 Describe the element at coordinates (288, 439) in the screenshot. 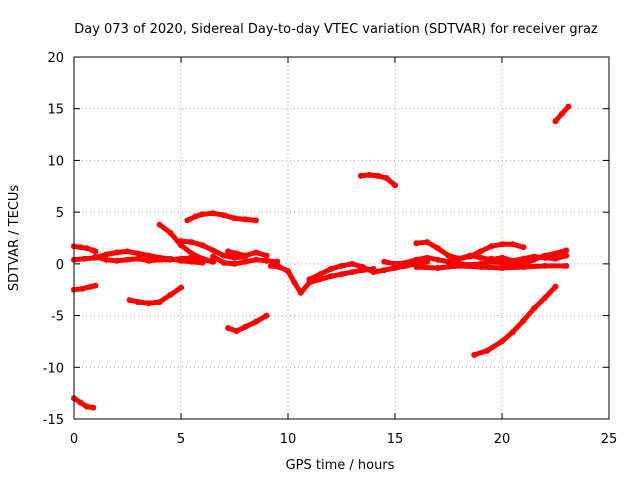

I see `x-tick-label: 10` at that location.